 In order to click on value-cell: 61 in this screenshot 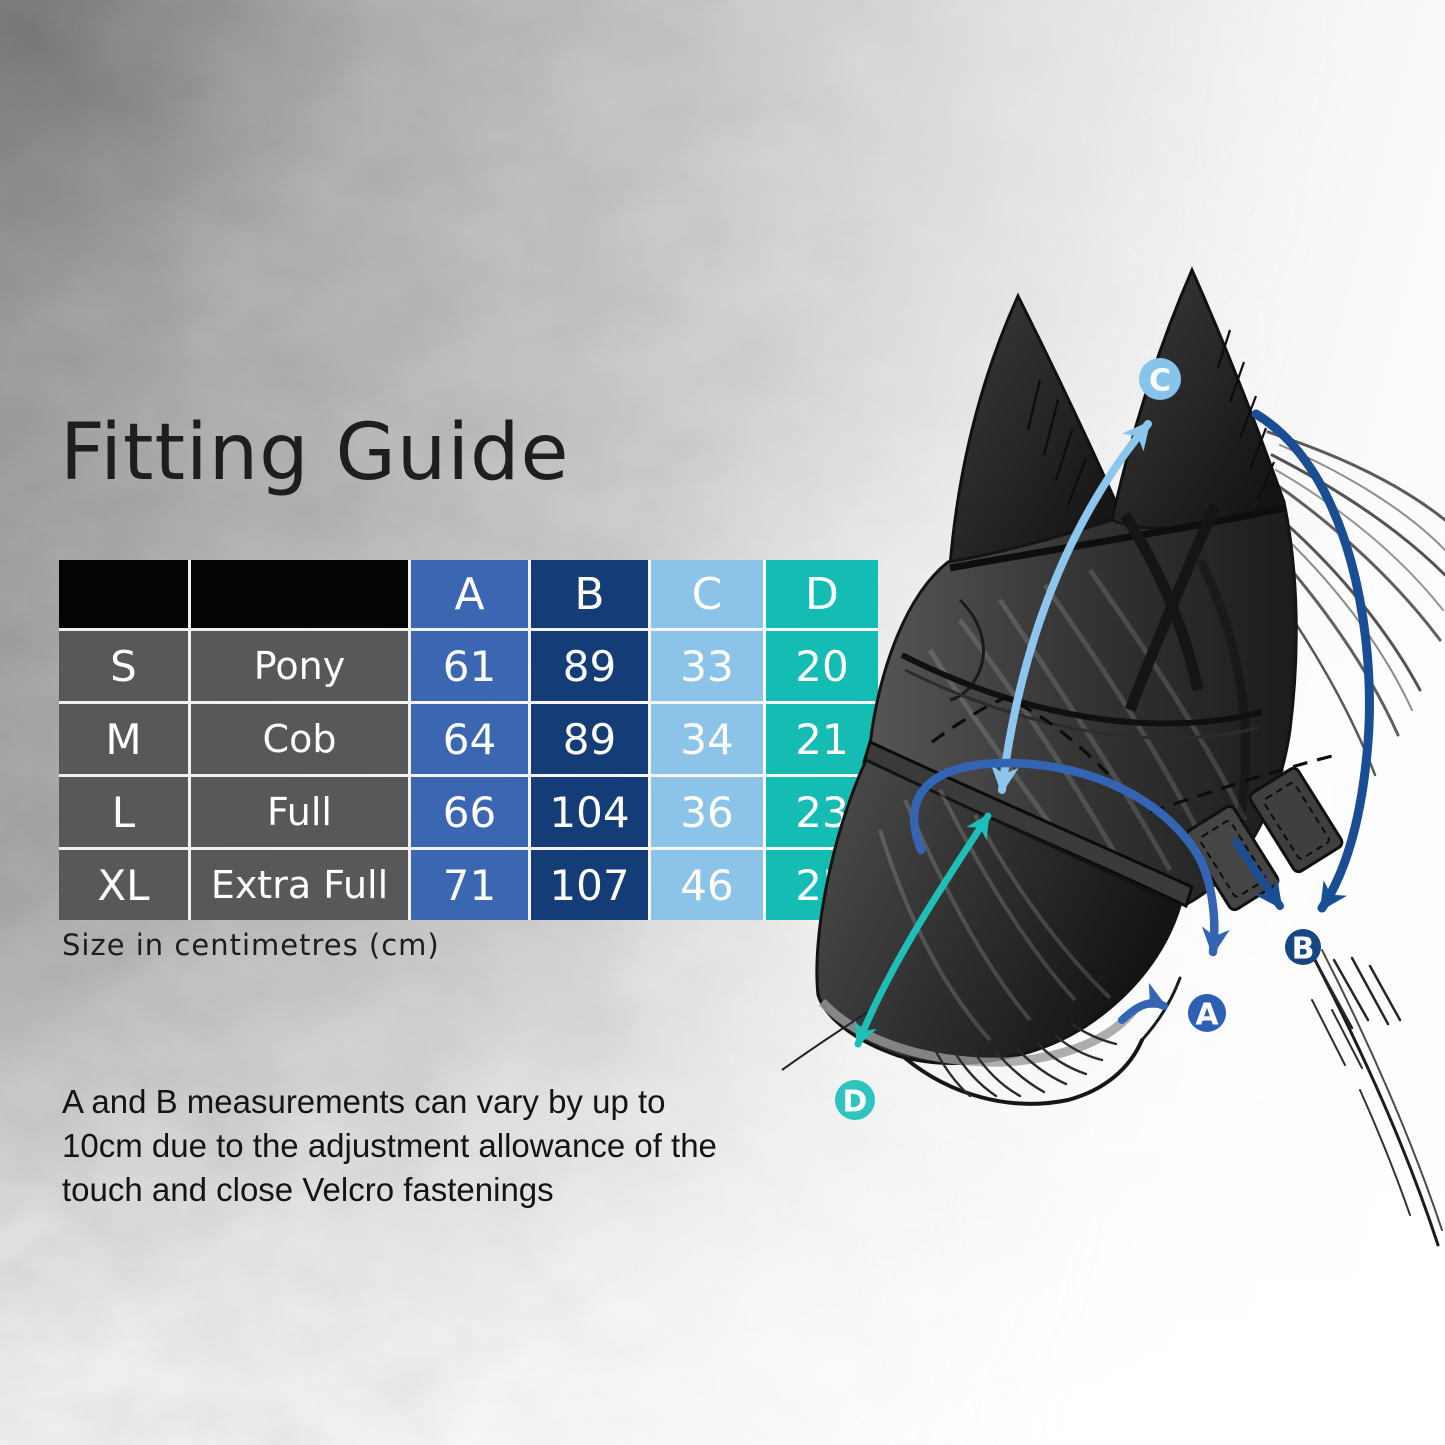, I will do `click(469, 666)`.